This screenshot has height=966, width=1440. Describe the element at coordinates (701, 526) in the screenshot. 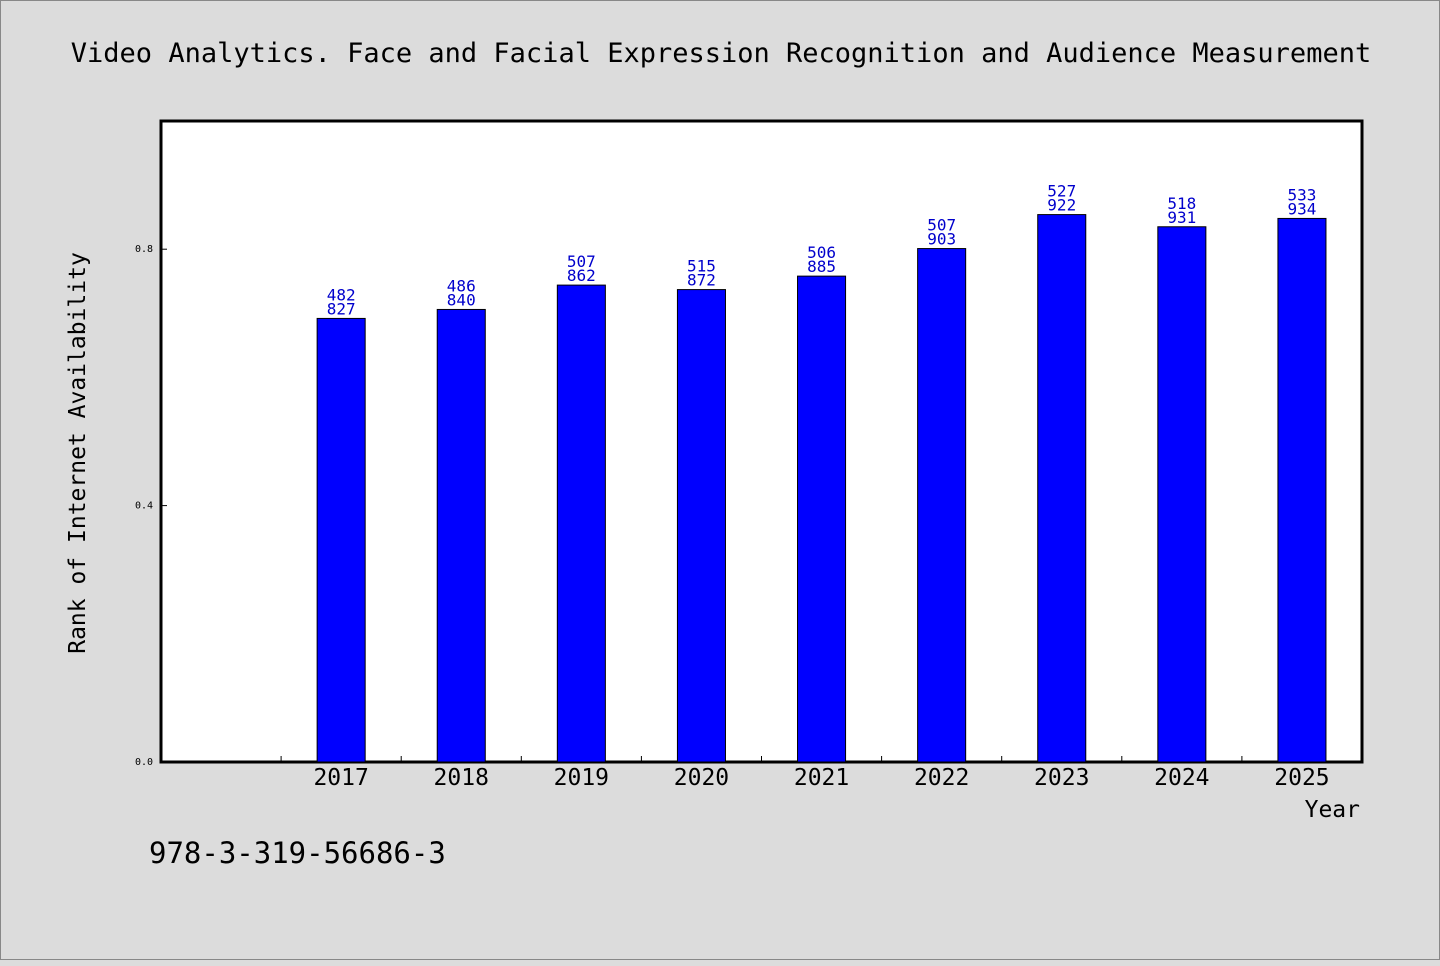

I see `bar-2020` at that location.